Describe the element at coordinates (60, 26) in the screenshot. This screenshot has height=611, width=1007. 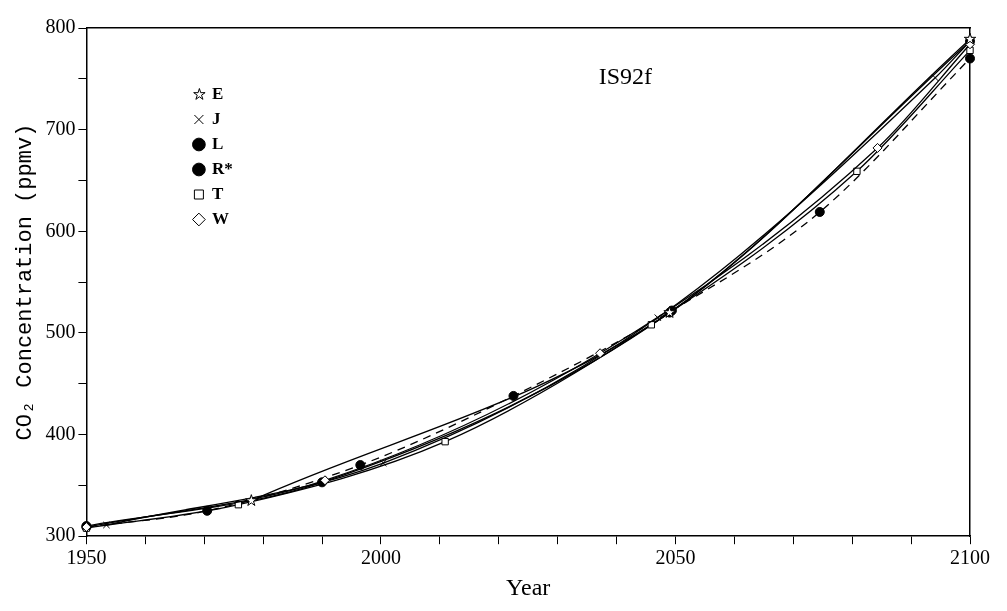
I see `y-tick-label: 800` at that location.